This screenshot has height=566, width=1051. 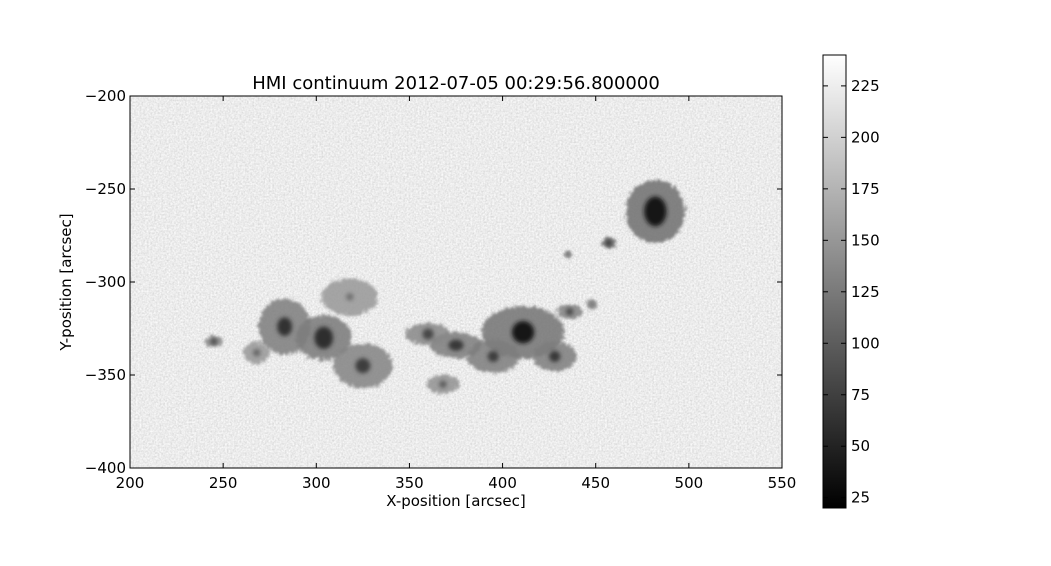 I want to click on colorbar-tick-label: 75, so click(x=860, y=395).